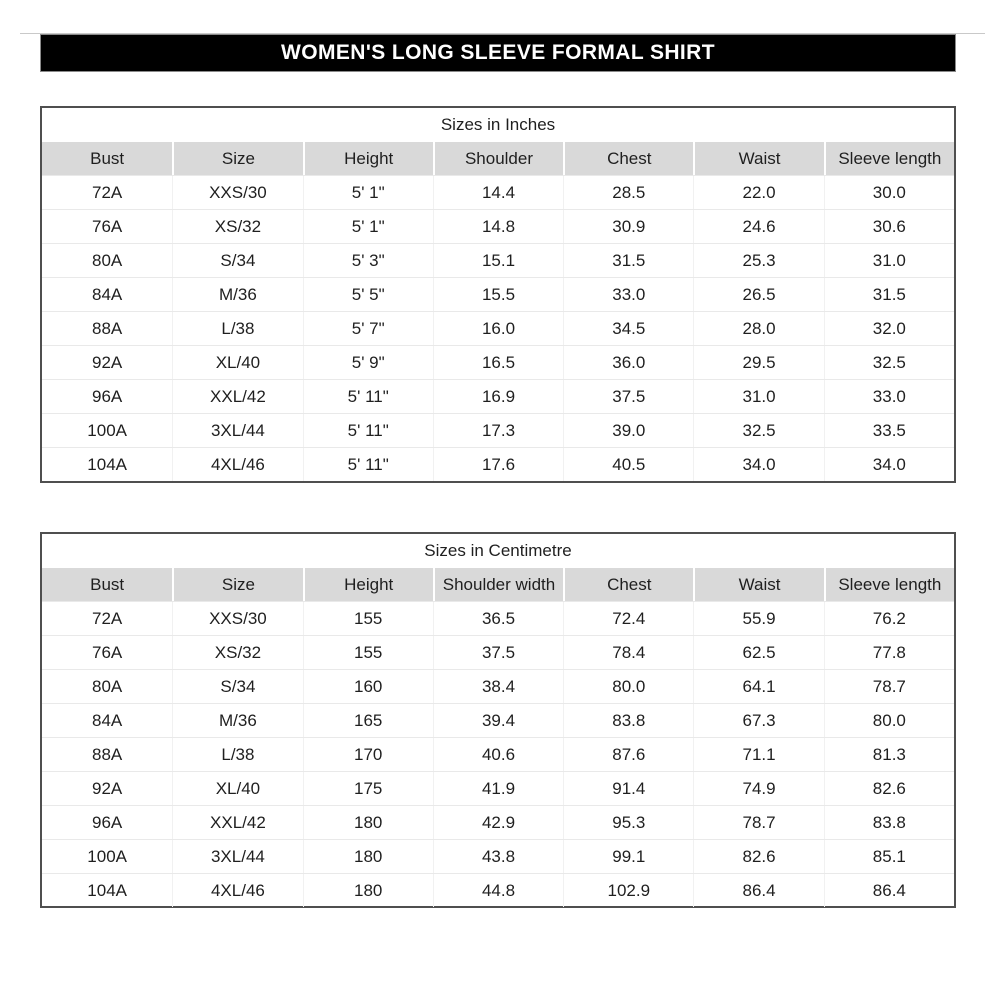  I want to click on table-cell: 34.0, so click(888, 464).